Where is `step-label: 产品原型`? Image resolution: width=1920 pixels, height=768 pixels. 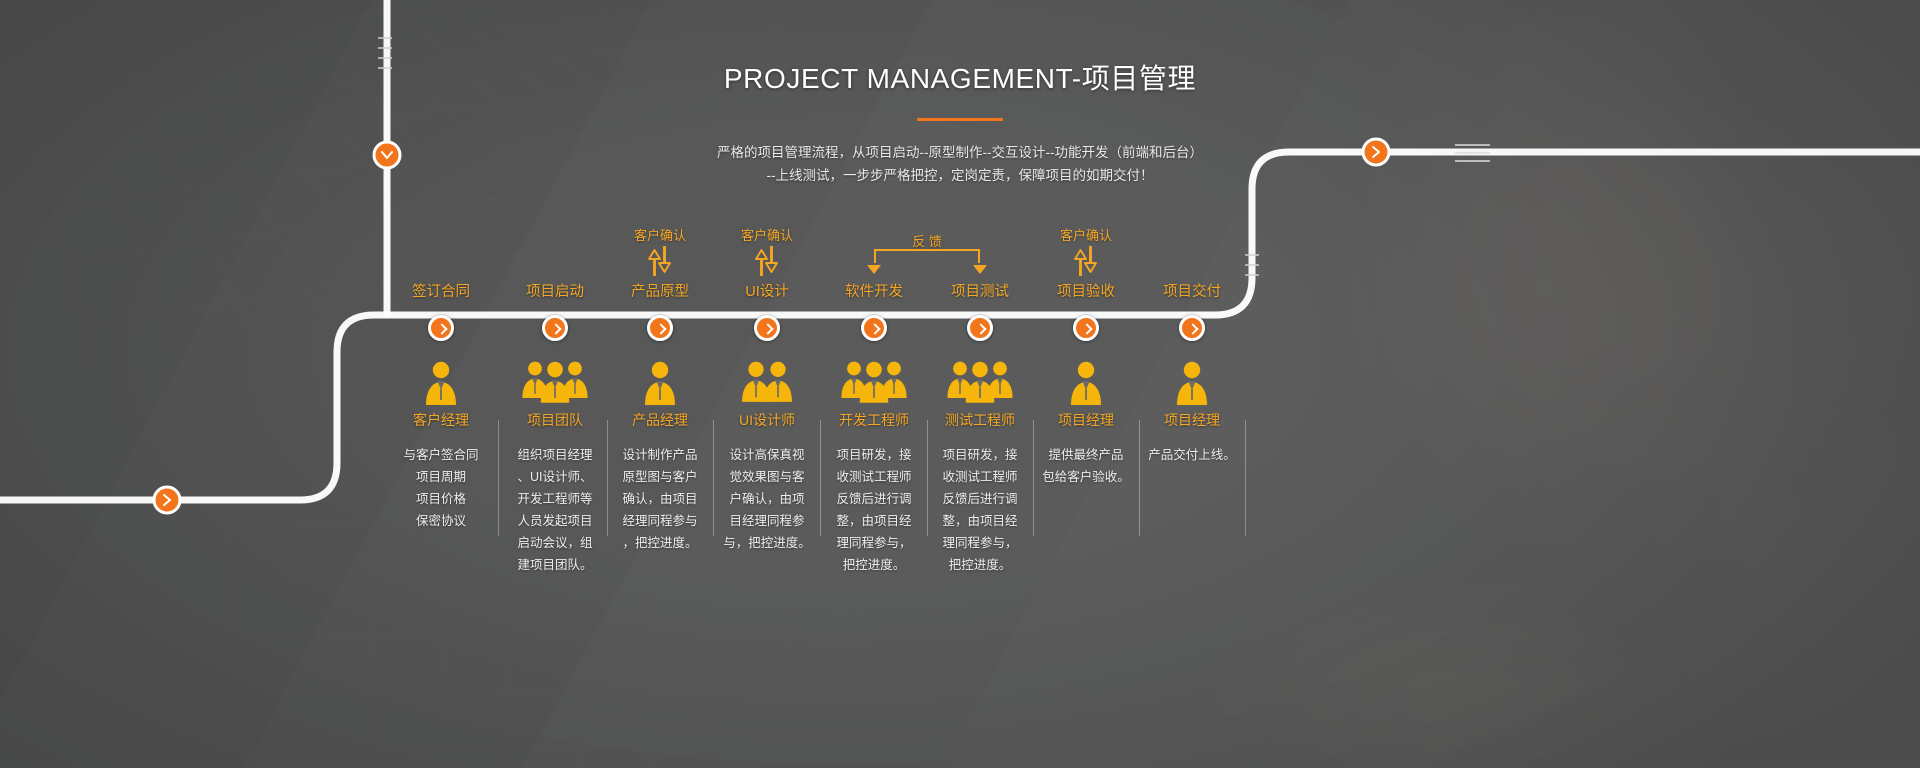 step-label: 产品原型 is located at coordinates (660, 292).